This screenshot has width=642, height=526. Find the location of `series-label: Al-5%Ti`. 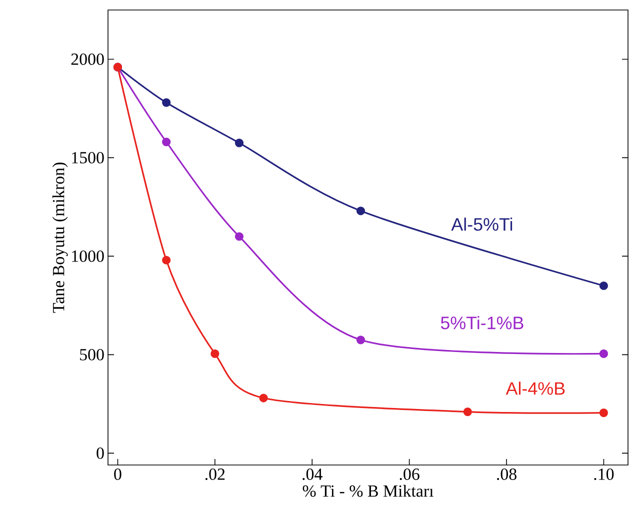

series-label: Al-5%Ti is located at coordinates (481, 224).